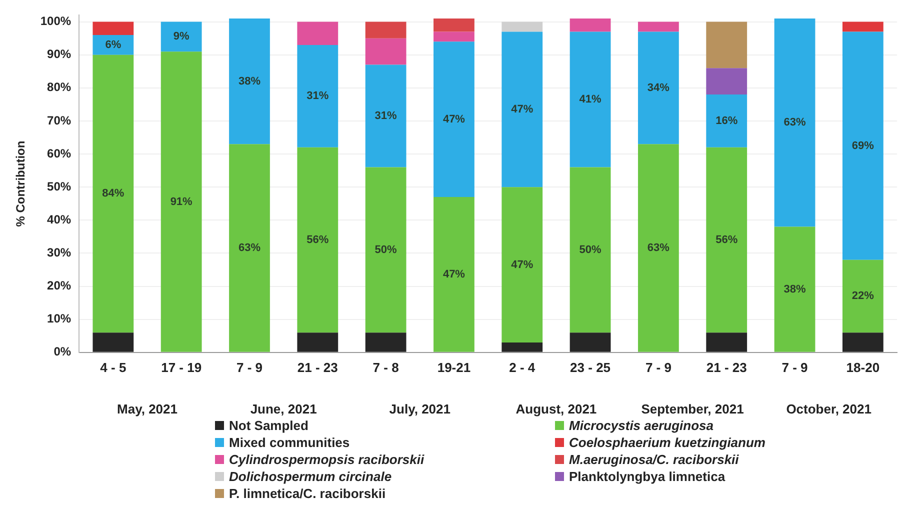 The height and width of the screenshot is (516, 907). Describe the element at coordinates (59, 319) in the screenshot. I see `y-tick-label: 10%` at that location.